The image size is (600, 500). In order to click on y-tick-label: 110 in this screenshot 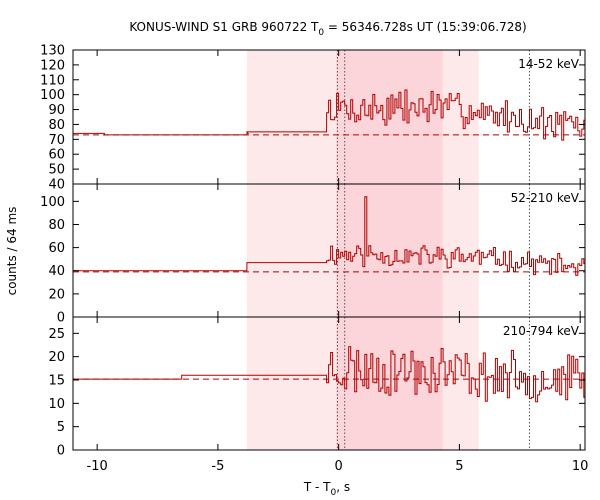, I will do `click(52, 80)`.